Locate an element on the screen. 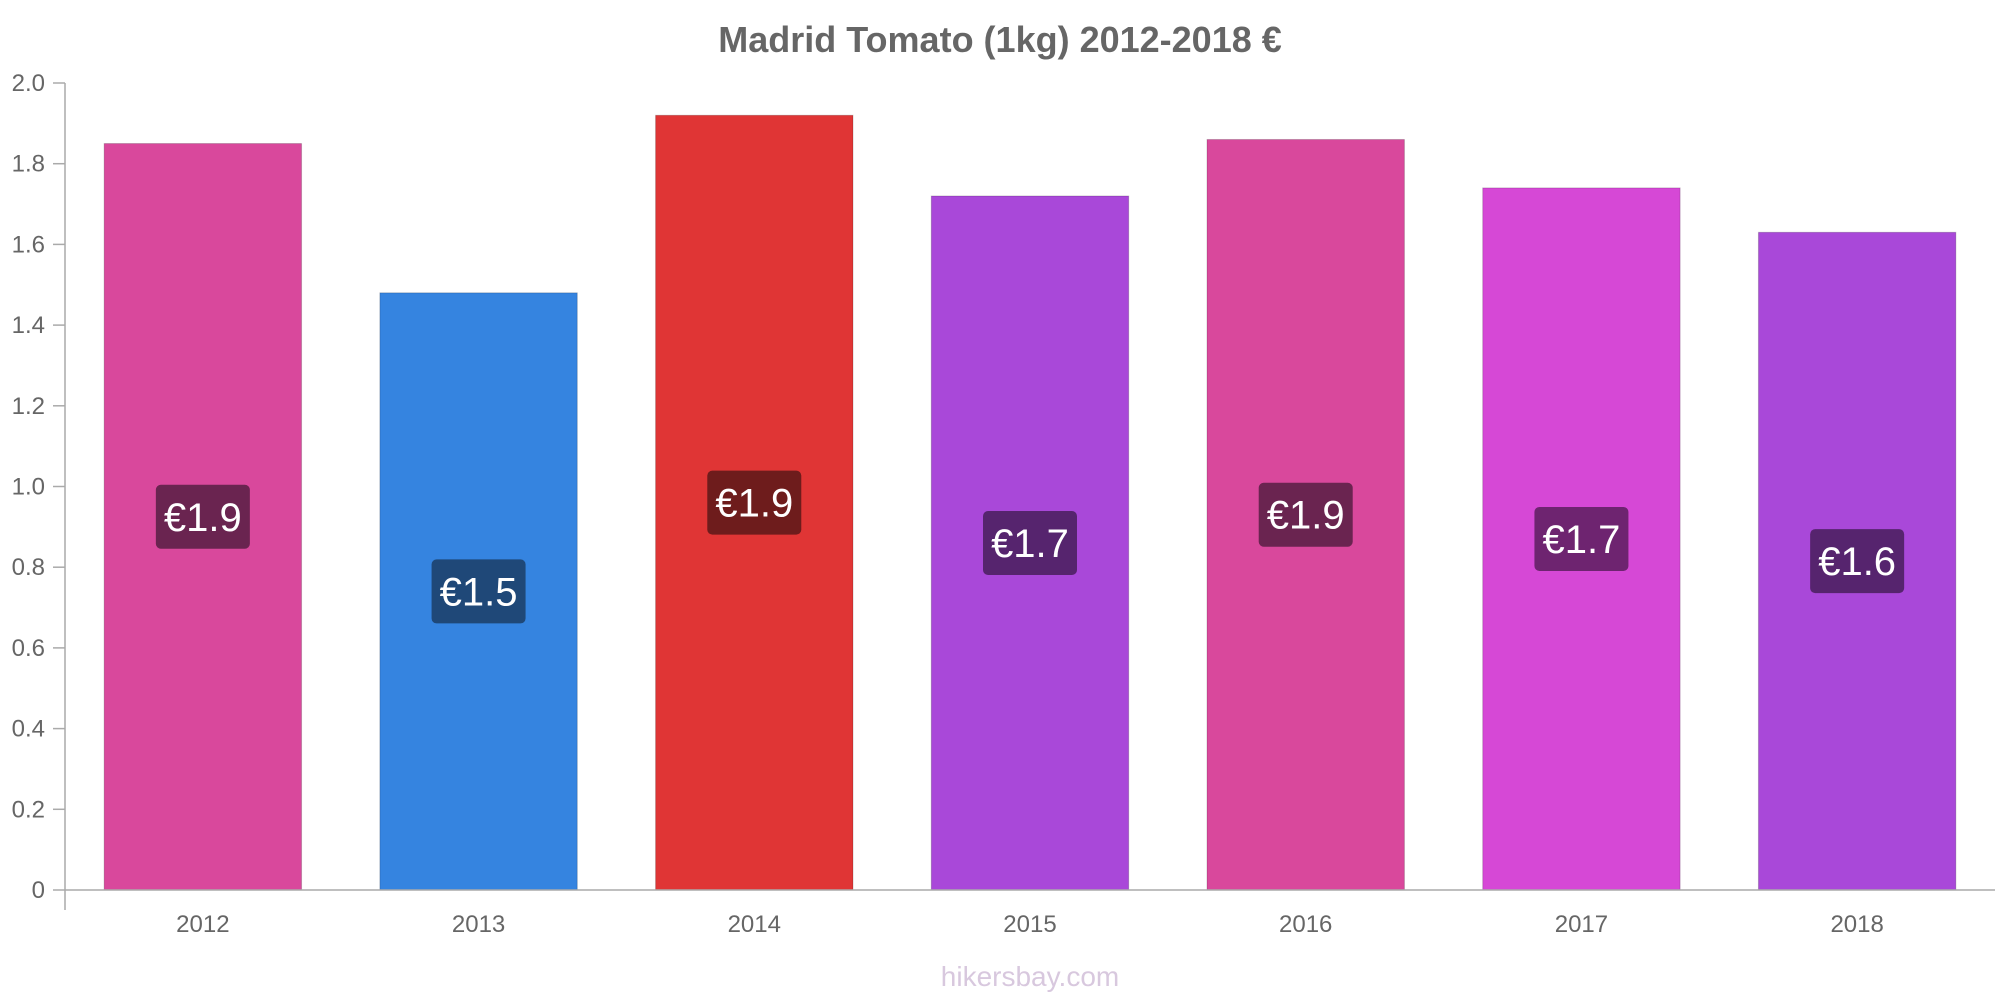  y-tick-label: 1.8 is located at coordinates (28, 164).